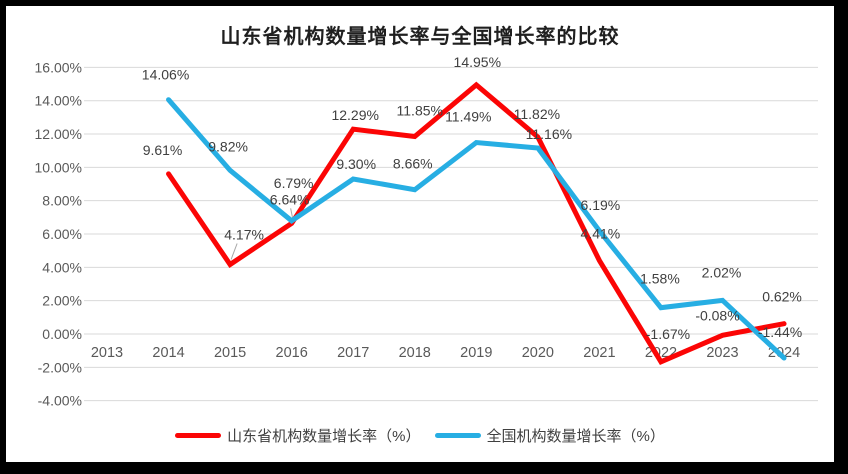 The height and width of the screenshot is (474, 848). I want to click on data-label: 9.30%, so click(356, 164).